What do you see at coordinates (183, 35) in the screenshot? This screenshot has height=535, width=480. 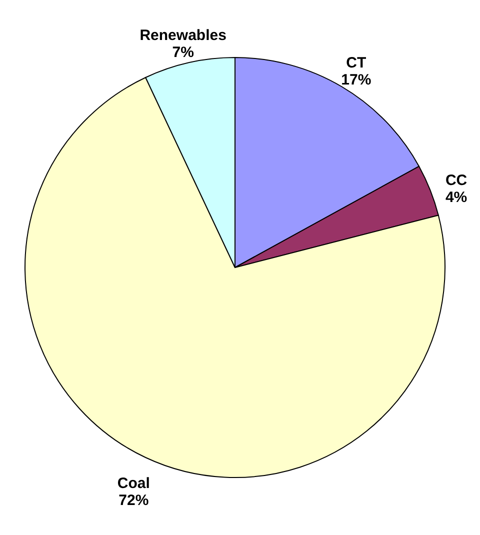 I see `slice-label: Renewables` at bounding box center [183, 35].